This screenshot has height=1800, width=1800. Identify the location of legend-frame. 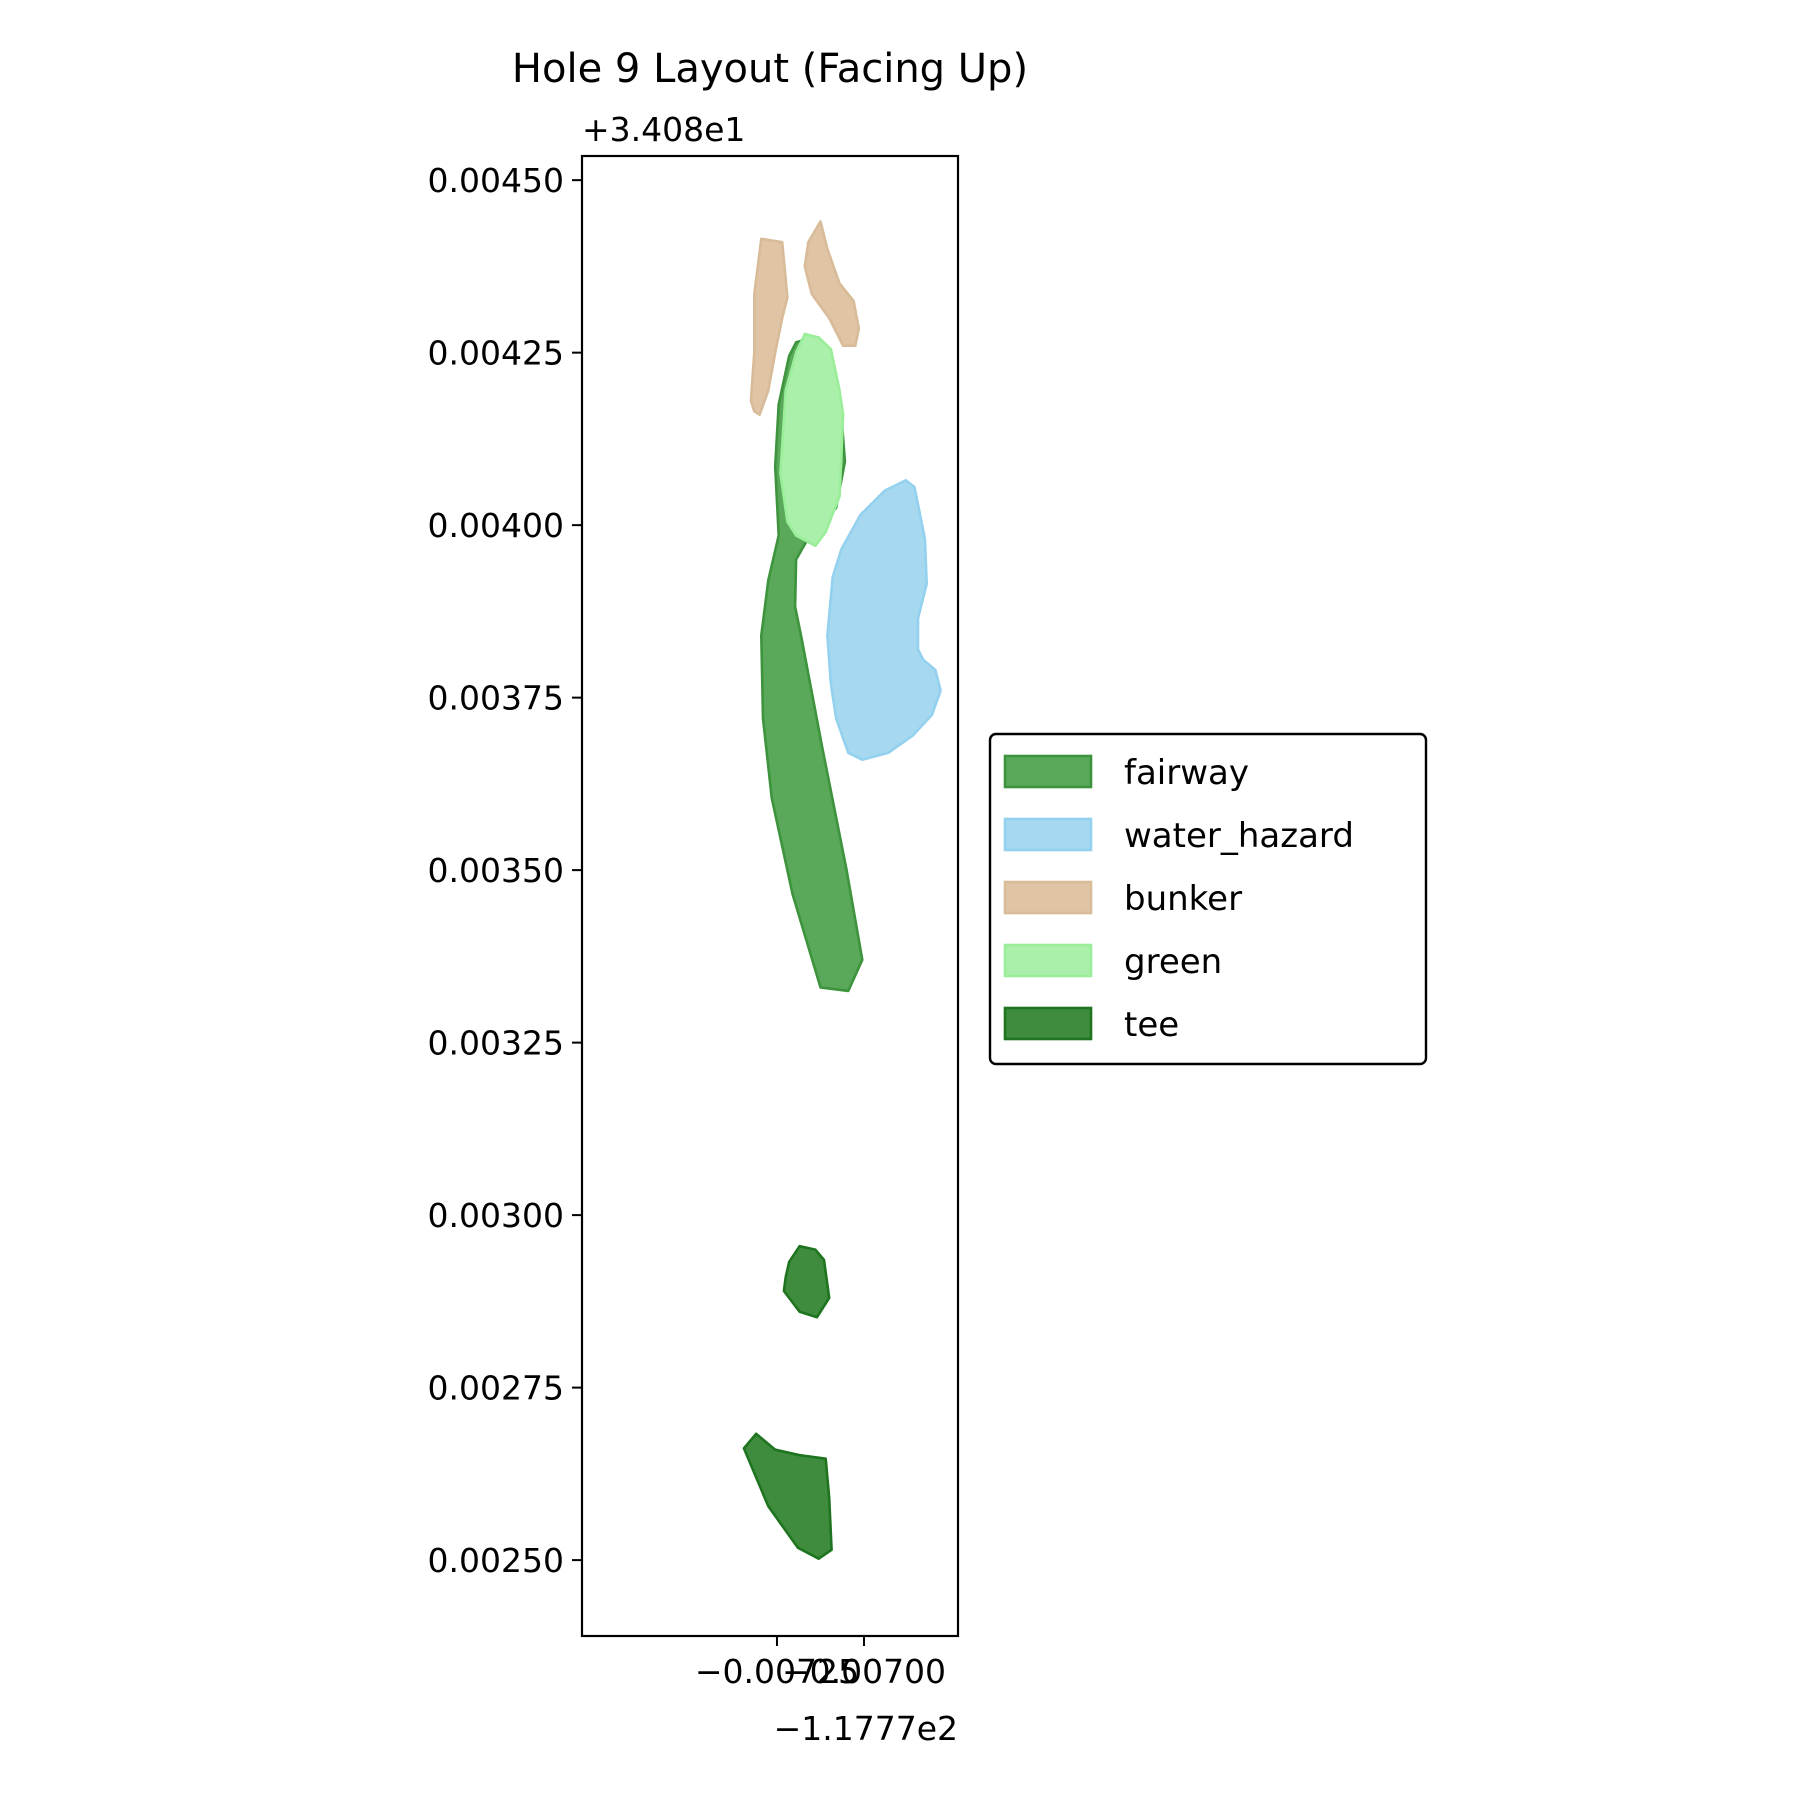
(1208, 899).